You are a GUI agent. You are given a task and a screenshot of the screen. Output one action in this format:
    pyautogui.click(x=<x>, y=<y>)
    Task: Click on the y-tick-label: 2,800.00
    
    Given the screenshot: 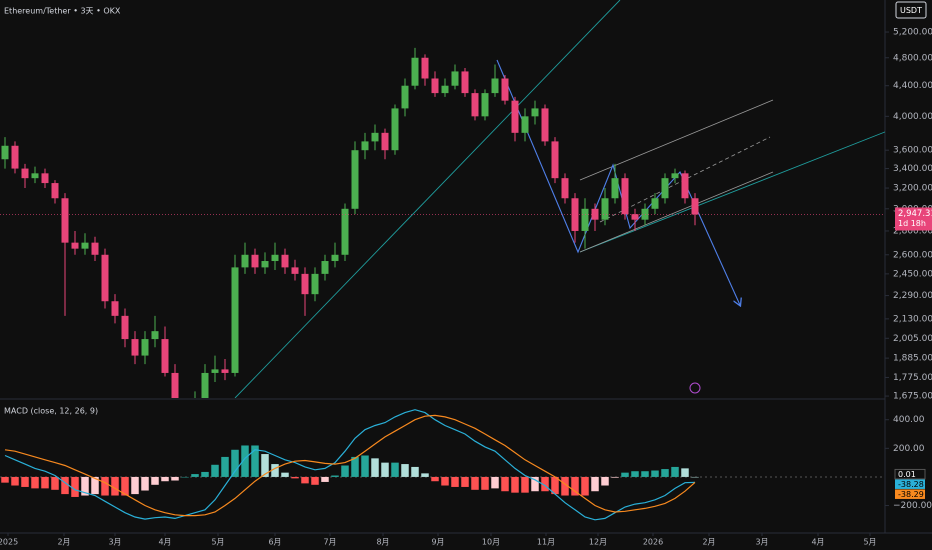 What is the action you would take?
    pyautogui.click(x=912, y=231)
    